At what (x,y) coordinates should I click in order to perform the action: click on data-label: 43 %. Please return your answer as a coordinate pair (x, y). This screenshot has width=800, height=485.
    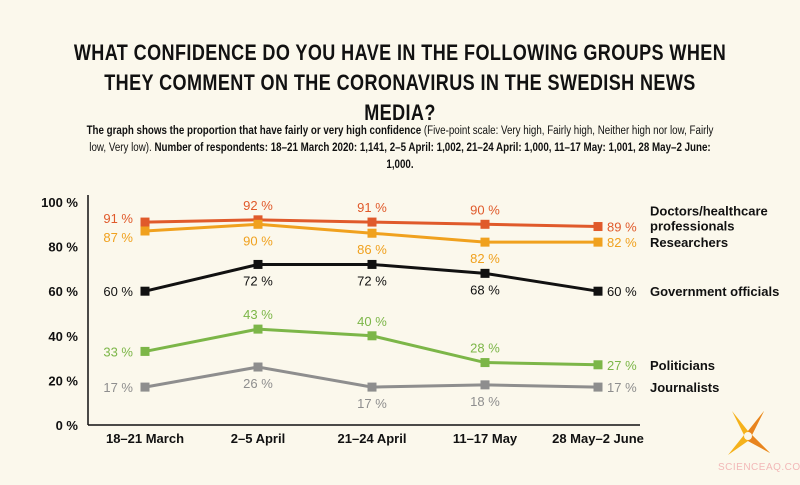
    Looking at the image, I should click on (258, 314).